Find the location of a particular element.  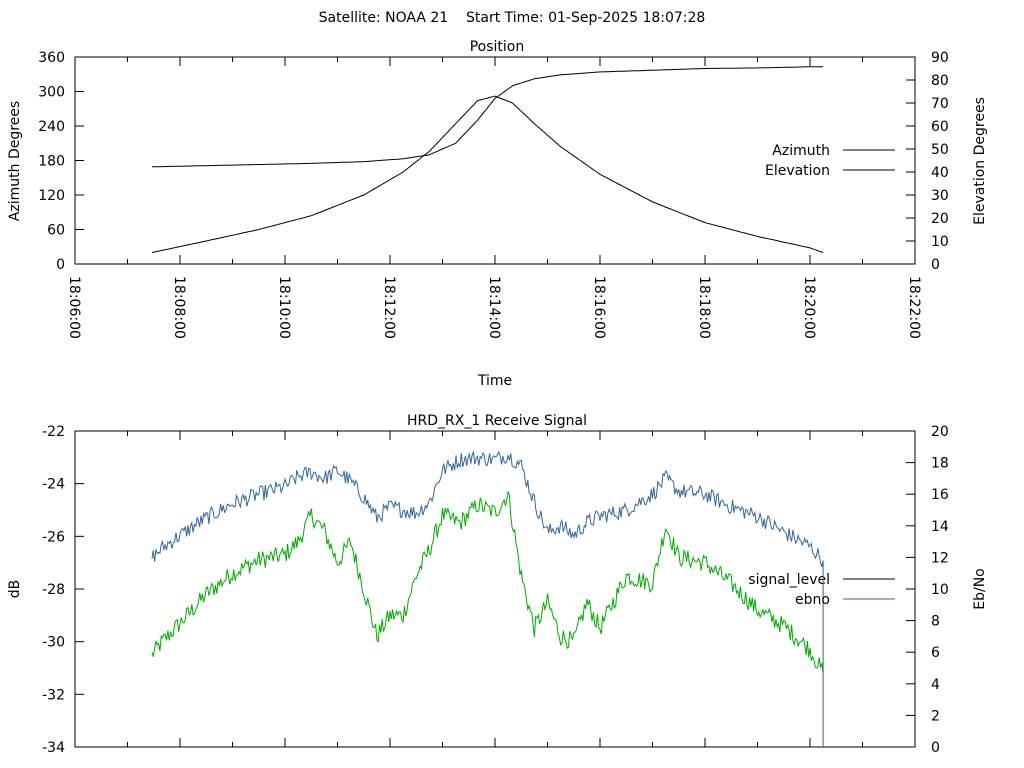

signal-ylabel: dB is located at coordinates (15, 589).